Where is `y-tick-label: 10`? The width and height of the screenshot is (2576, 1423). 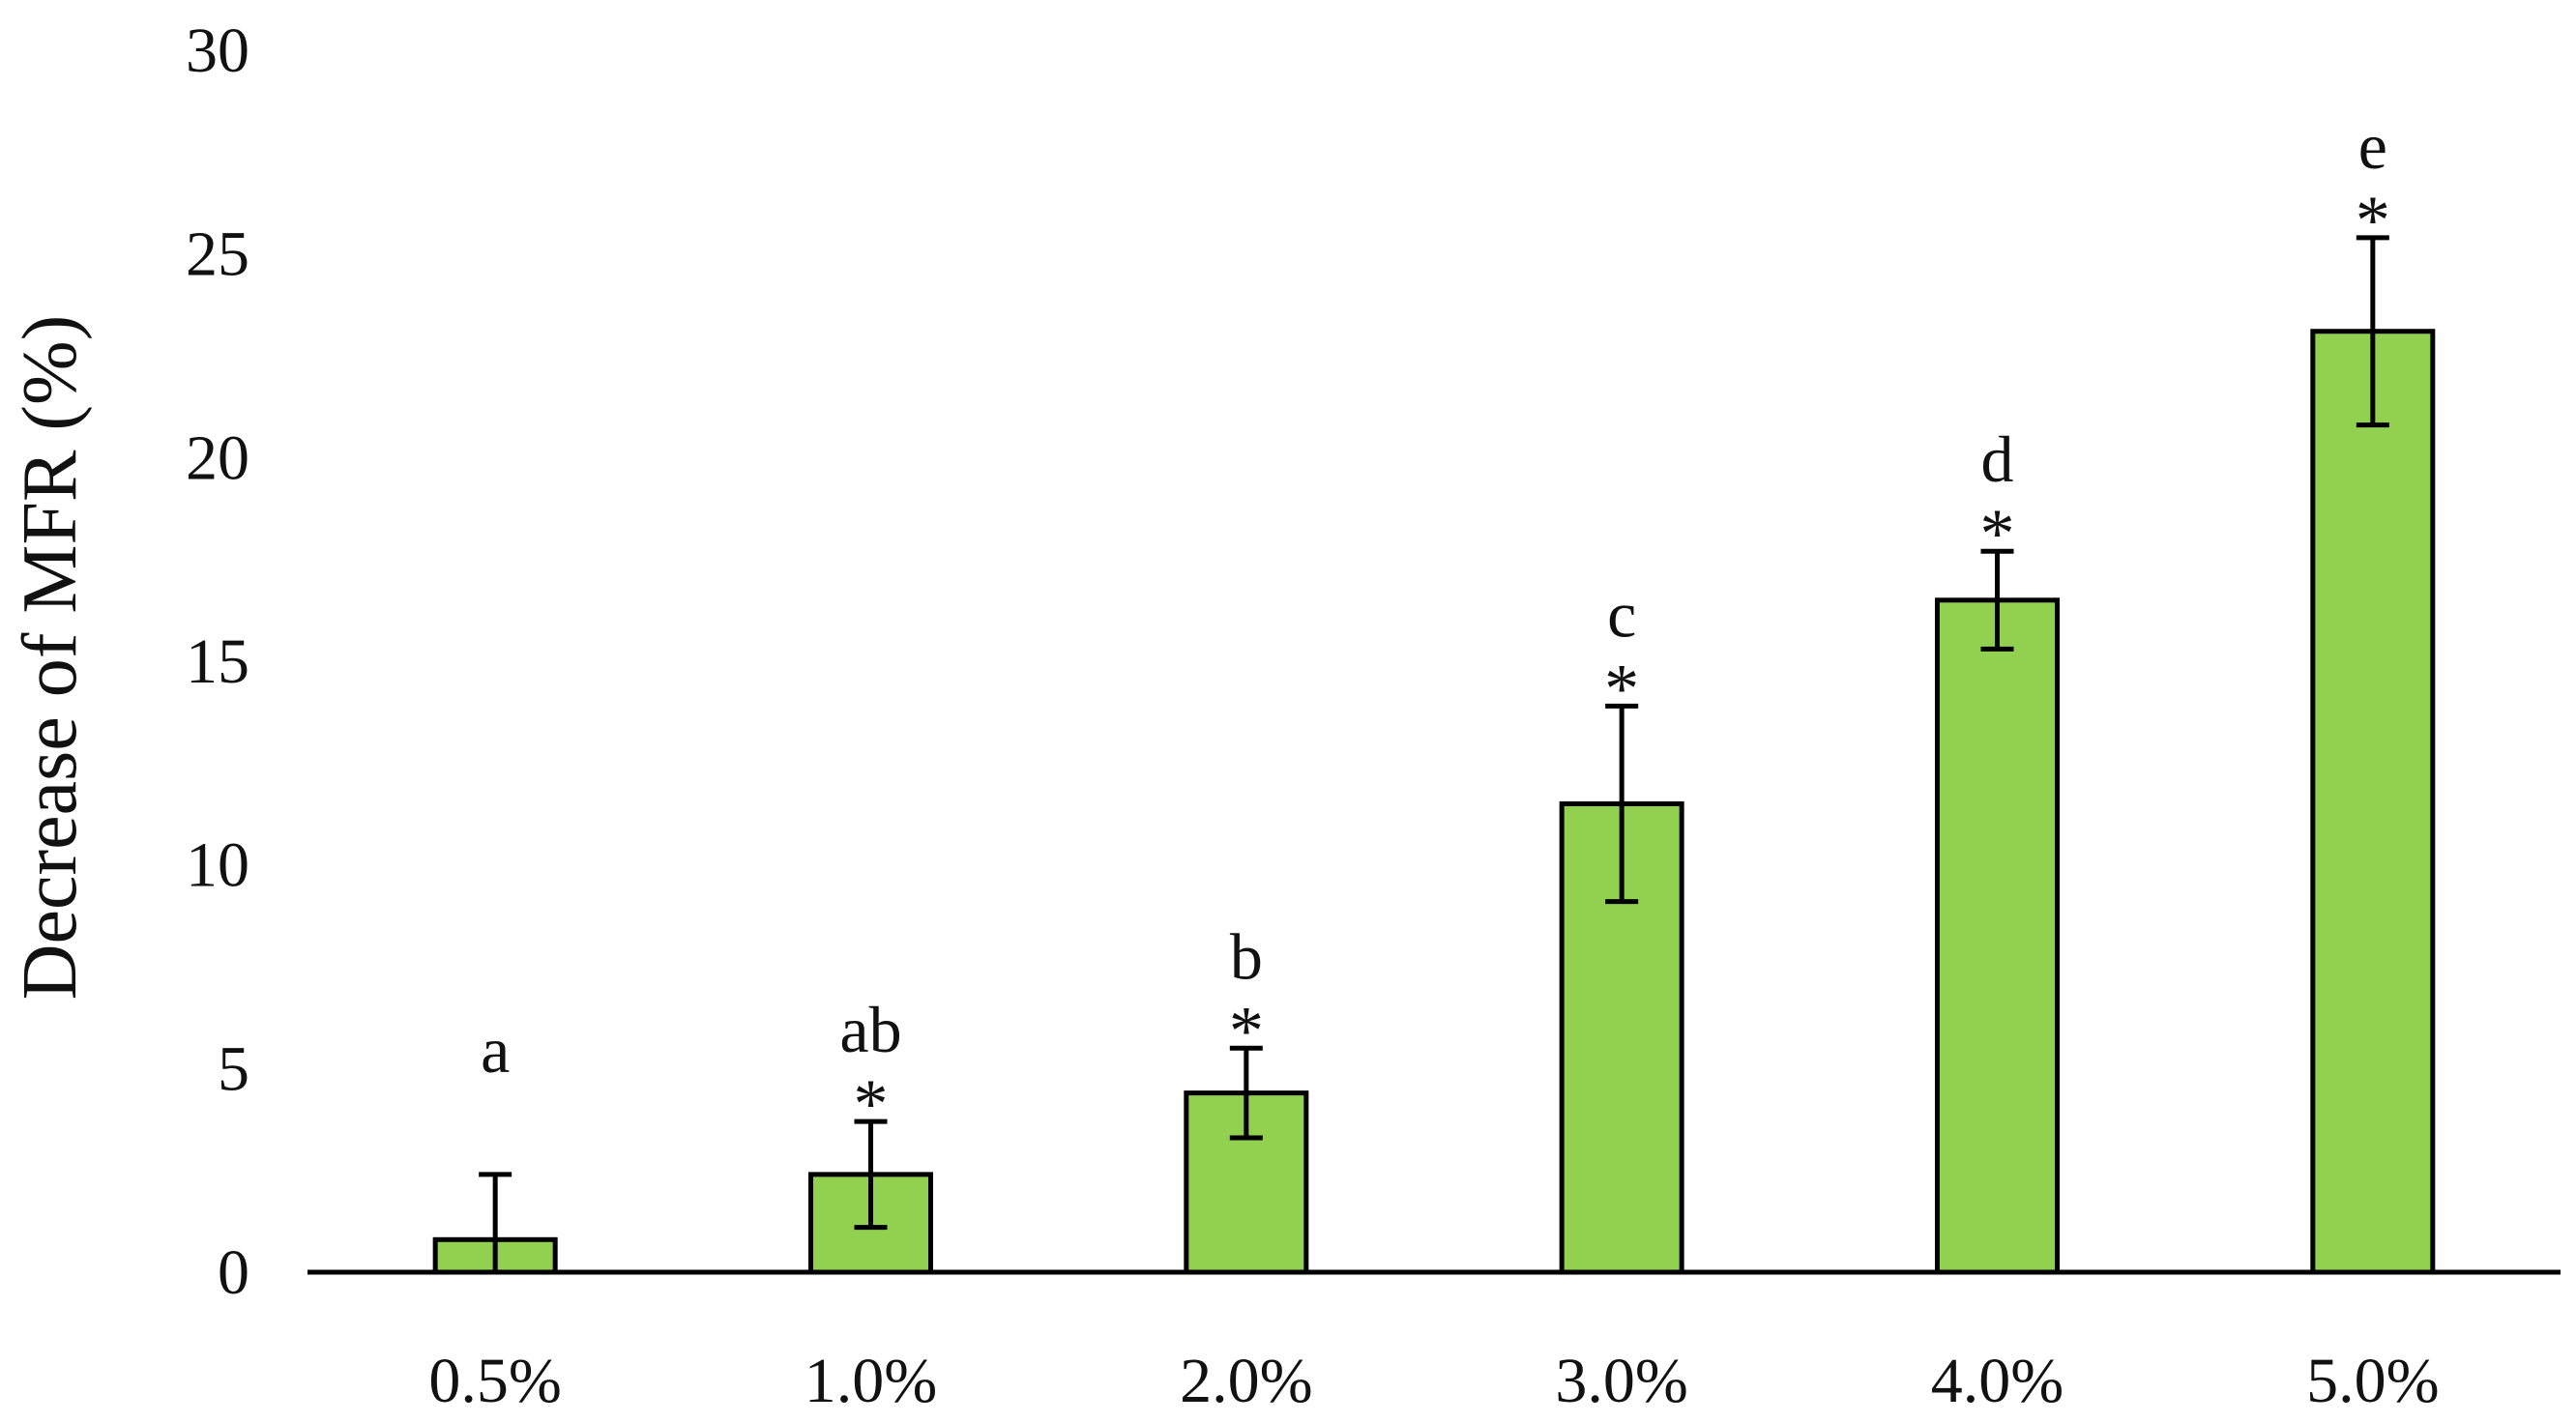 y-tick-label: 10 is located at coordinates (217, 865).